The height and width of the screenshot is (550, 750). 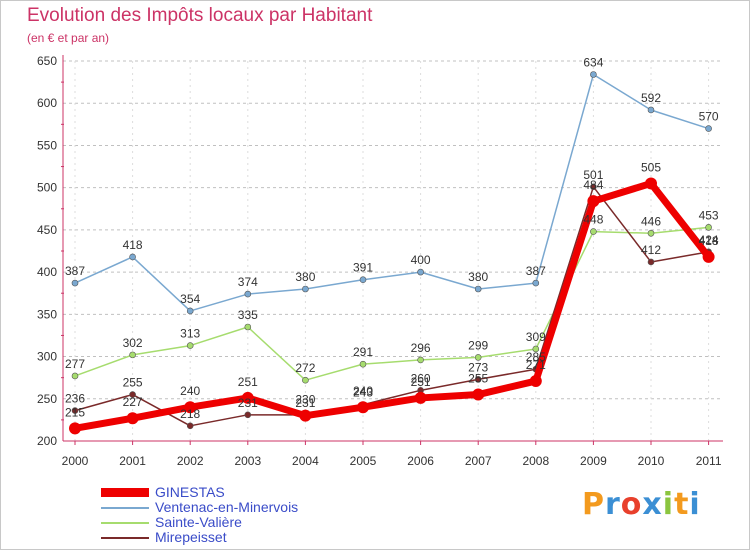 What do you see at coordinates (613, 504) in the screenshot?
I see `logo-letter: r` at bounding box center [613, 504].